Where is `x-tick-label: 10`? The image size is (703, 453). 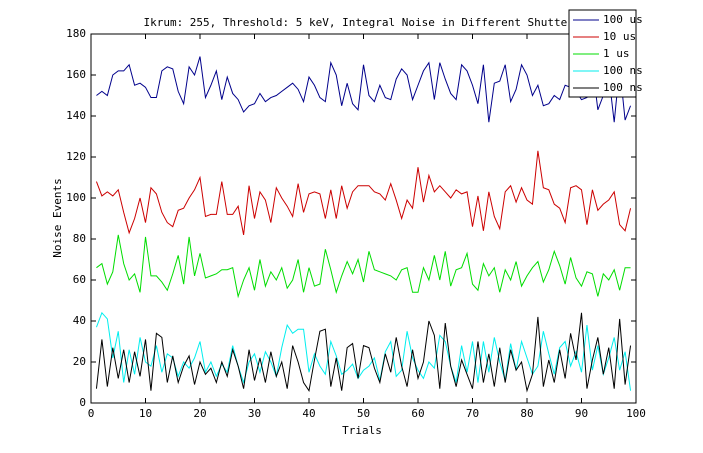
x-tick-label: 10 is located at coordinates (145, 413).